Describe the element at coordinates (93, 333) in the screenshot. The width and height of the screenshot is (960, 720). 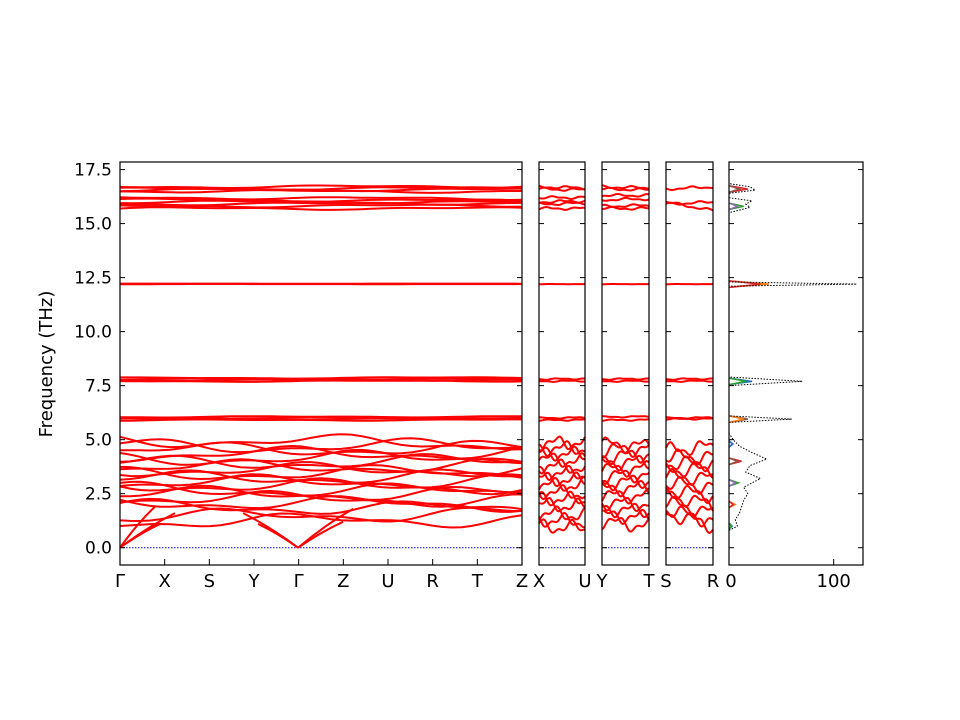
I see `y-tick-label: 10.0` at that location.